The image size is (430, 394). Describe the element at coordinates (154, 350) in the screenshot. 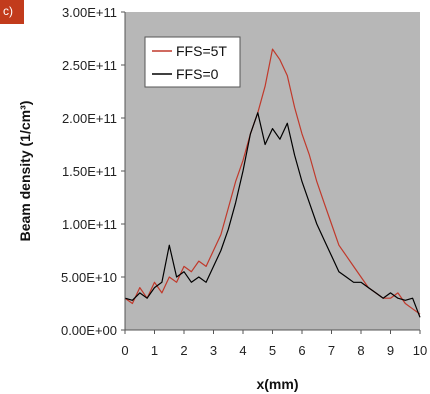

I see `x-tick-label: 1` at that location.